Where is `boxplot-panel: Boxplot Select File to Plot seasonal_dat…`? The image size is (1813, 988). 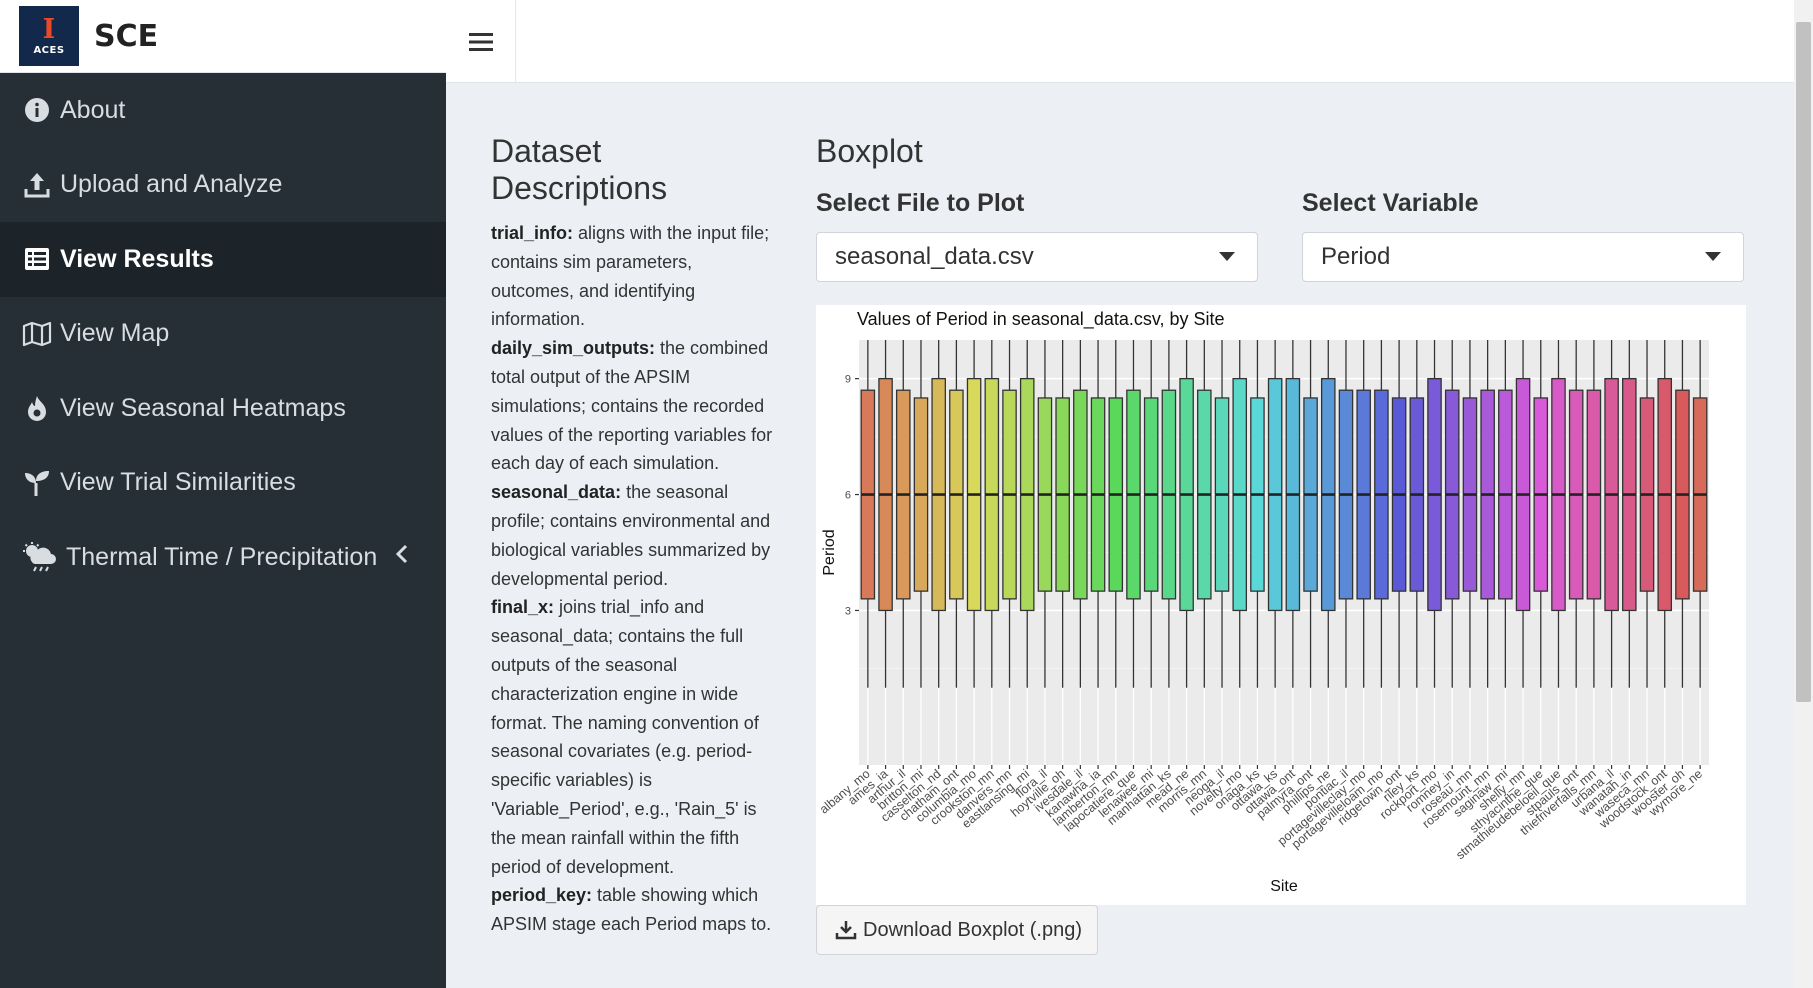
boxplot-panel: Boxplot Select File to Plot seasonal_dat… is located at coordinates (1281, 207).